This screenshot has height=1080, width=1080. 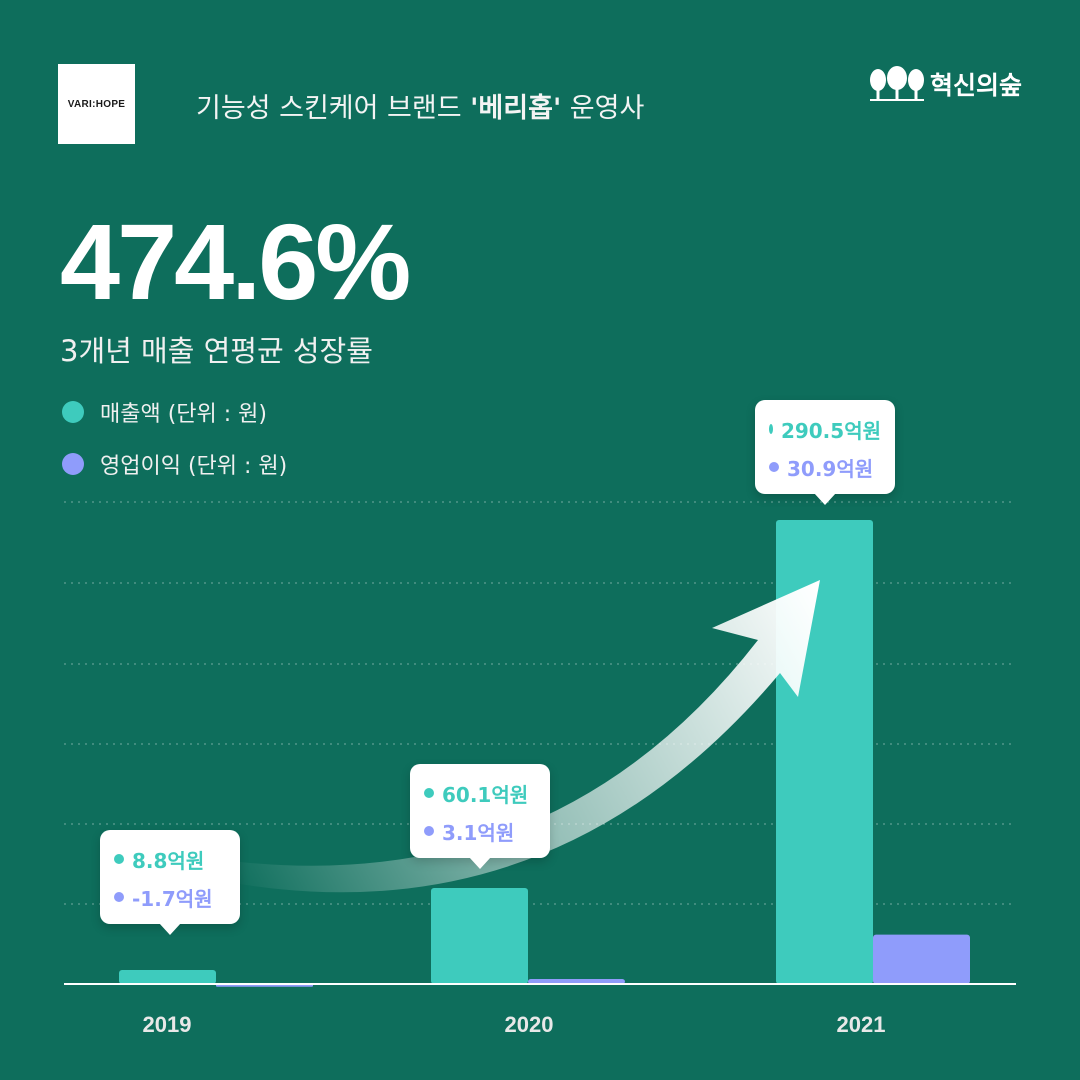 What do you see at coordinates (603, 108) in the screenshot?
I see `subtitle-suffix: 운영사` at bounding box center [603, 108].